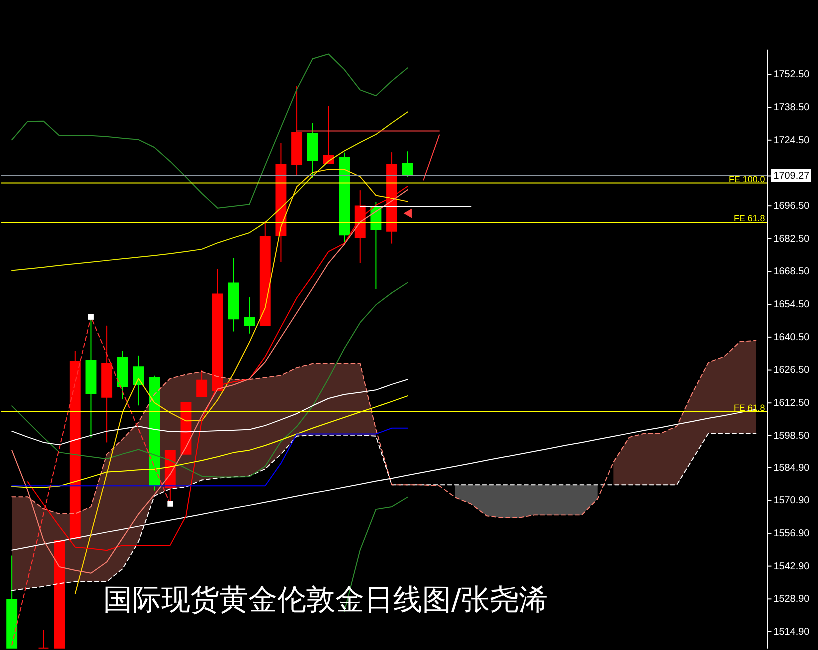  I want to click on y-tick-label: 1752.50, so click(792, 75).